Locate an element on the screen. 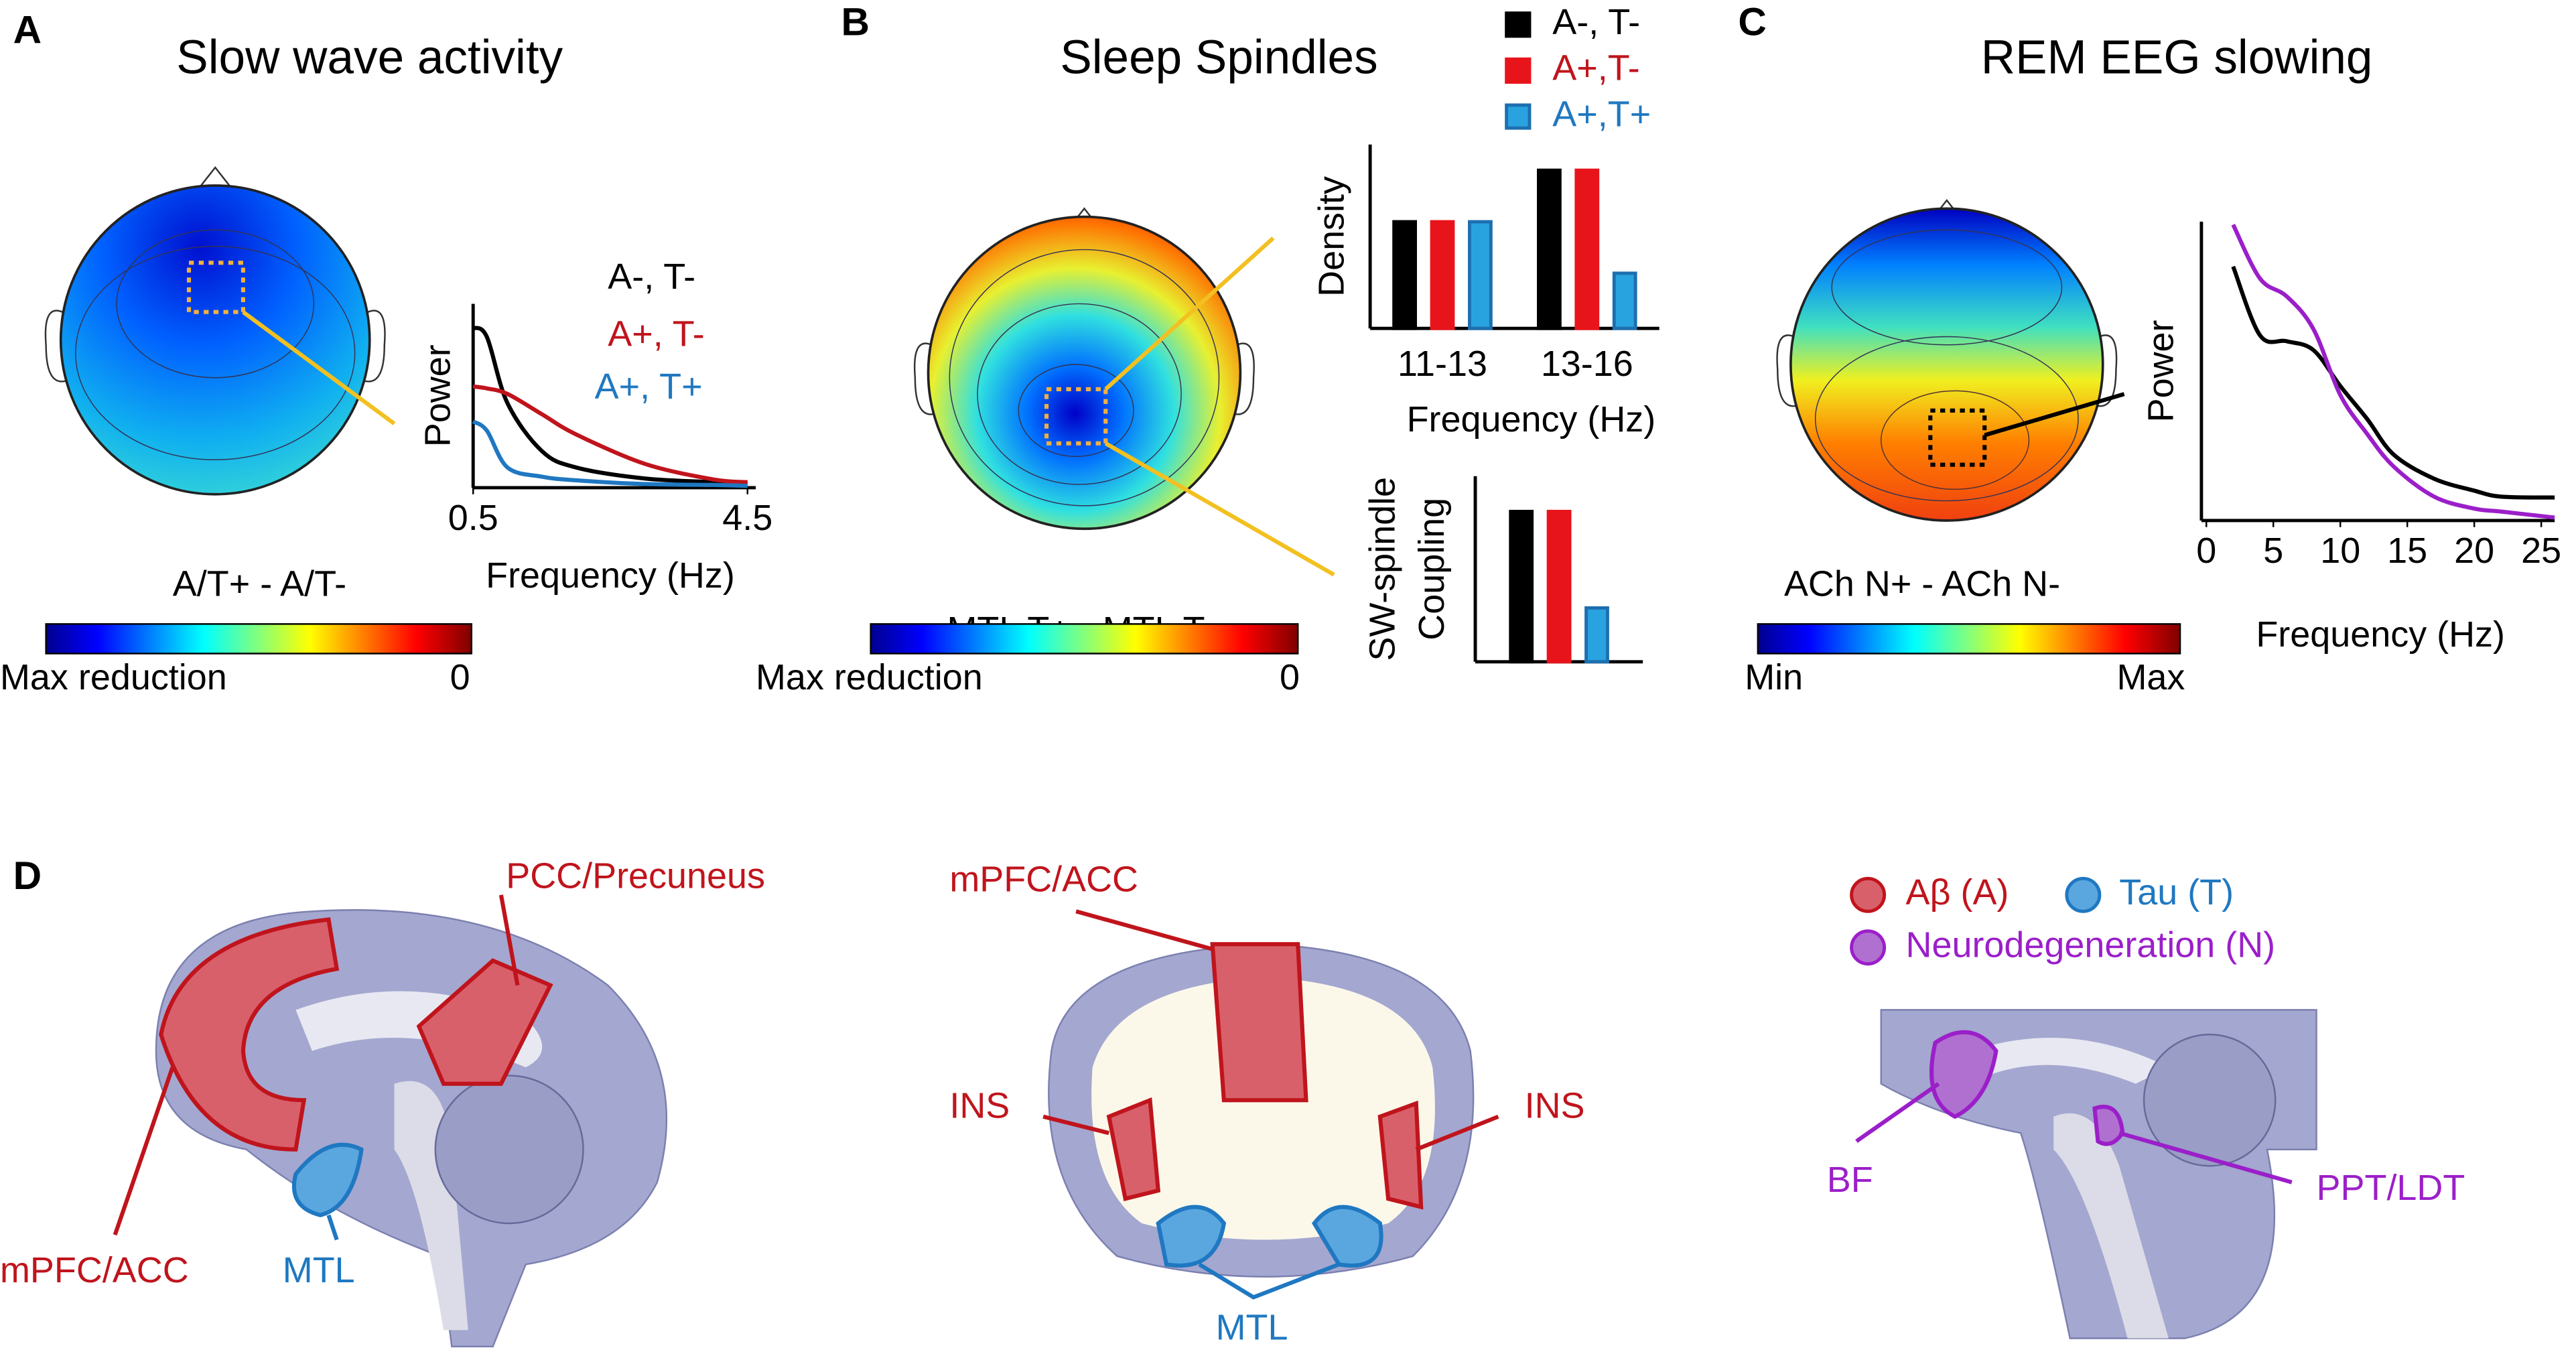 The height and width of the screenshot is (1358, 2576). sagittal-brain is located at coordinates (391, 1121).